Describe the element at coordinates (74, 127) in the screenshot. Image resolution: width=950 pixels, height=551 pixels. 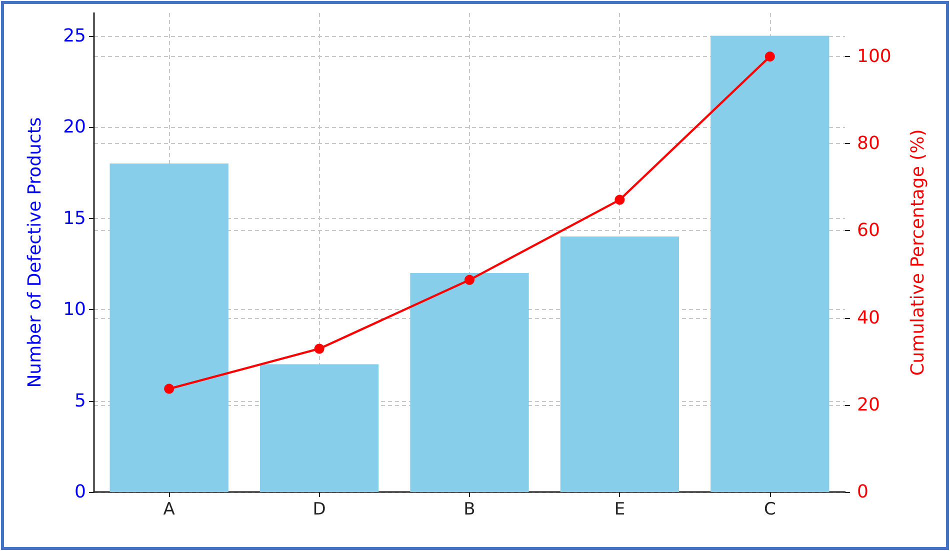
I see `y-tick-label: 20` at that location.